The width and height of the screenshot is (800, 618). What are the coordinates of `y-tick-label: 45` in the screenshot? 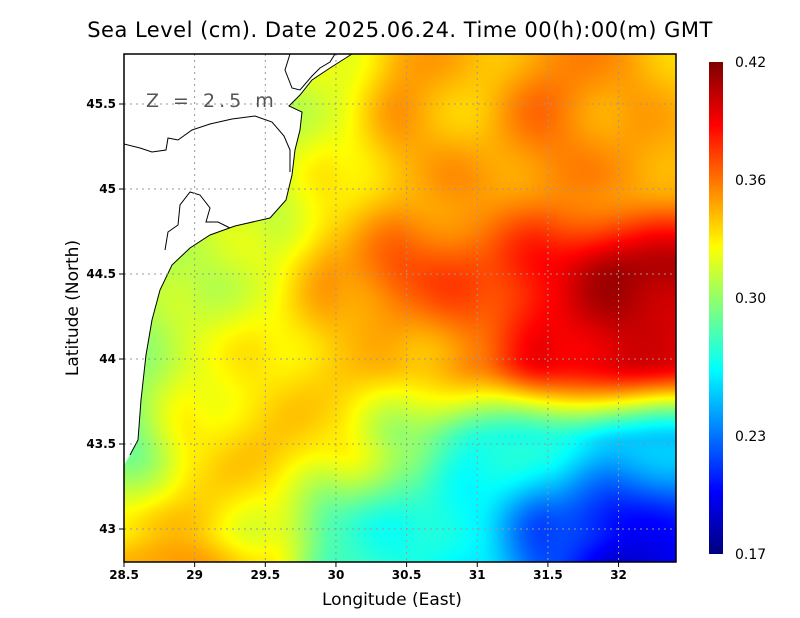 It's located at (107, 189).